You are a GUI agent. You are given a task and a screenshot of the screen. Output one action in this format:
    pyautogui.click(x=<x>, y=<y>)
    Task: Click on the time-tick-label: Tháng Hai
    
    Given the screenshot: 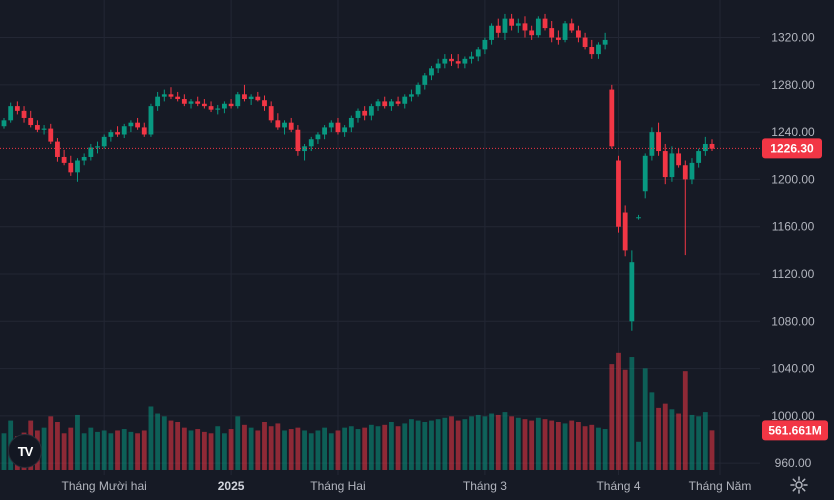 What is the action you would take?
    pyautogui.click(x=337, y=486)
    